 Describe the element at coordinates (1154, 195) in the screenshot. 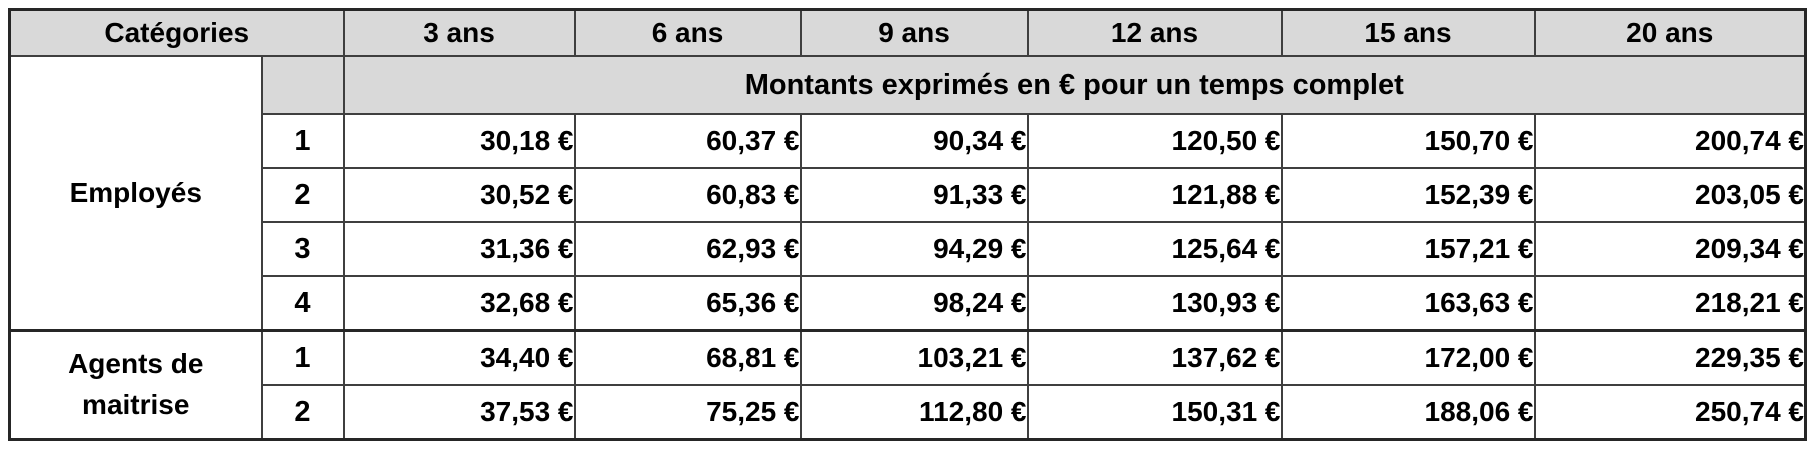

I see `value-cell: 121,88 €` at that location.